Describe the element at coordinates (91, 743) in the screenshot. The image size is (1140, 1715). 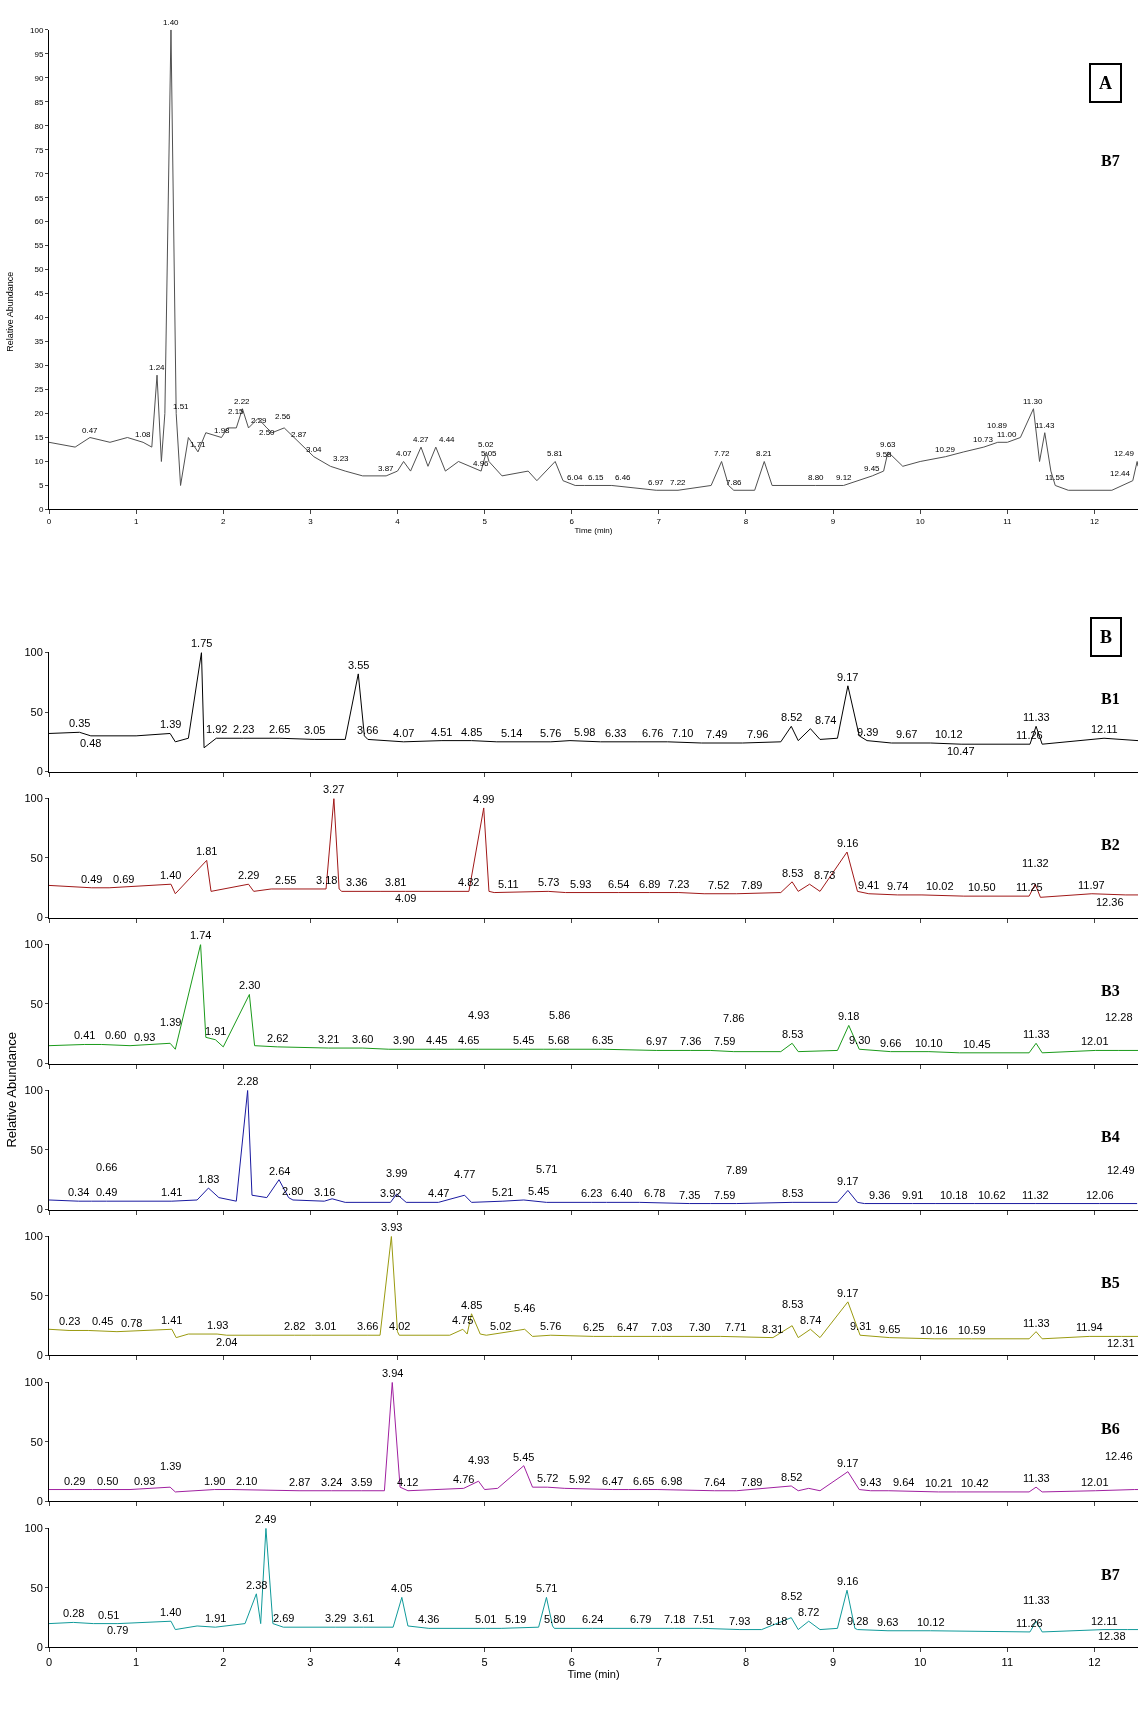
I see `annotation: 0.48` at that location.